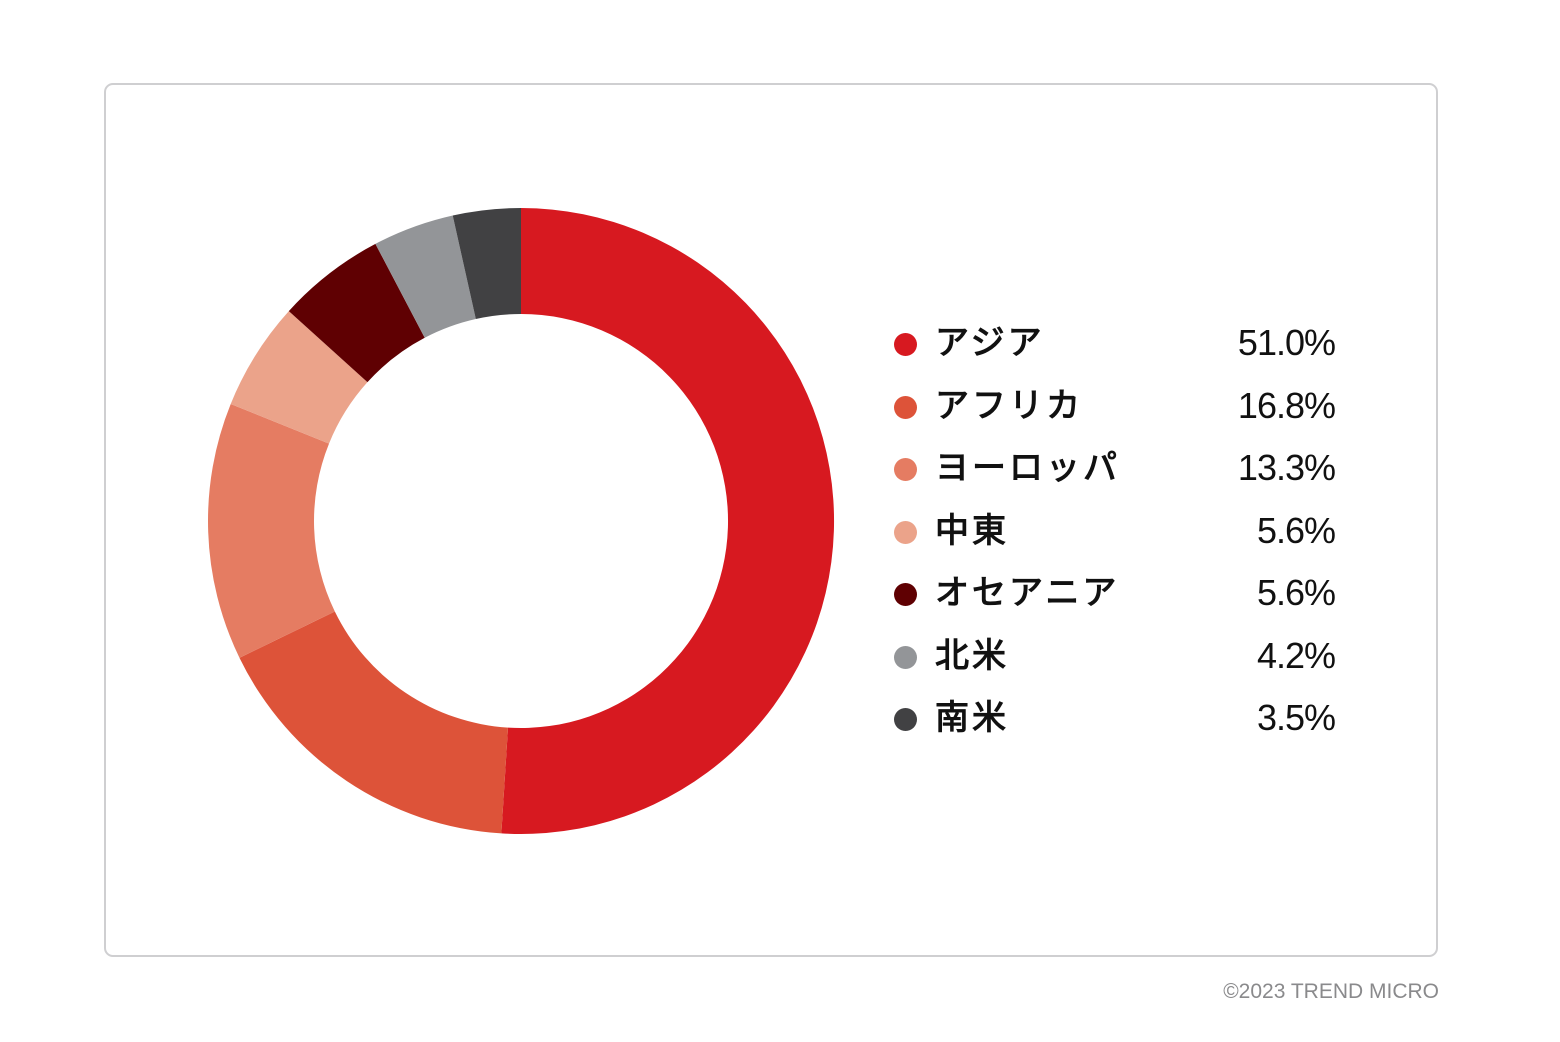 This screenshot has height=1042, width=1560. Describe the element at coordinates (1286, 405) in the screenshot. I see `legend-value: 16.8%` at that location.